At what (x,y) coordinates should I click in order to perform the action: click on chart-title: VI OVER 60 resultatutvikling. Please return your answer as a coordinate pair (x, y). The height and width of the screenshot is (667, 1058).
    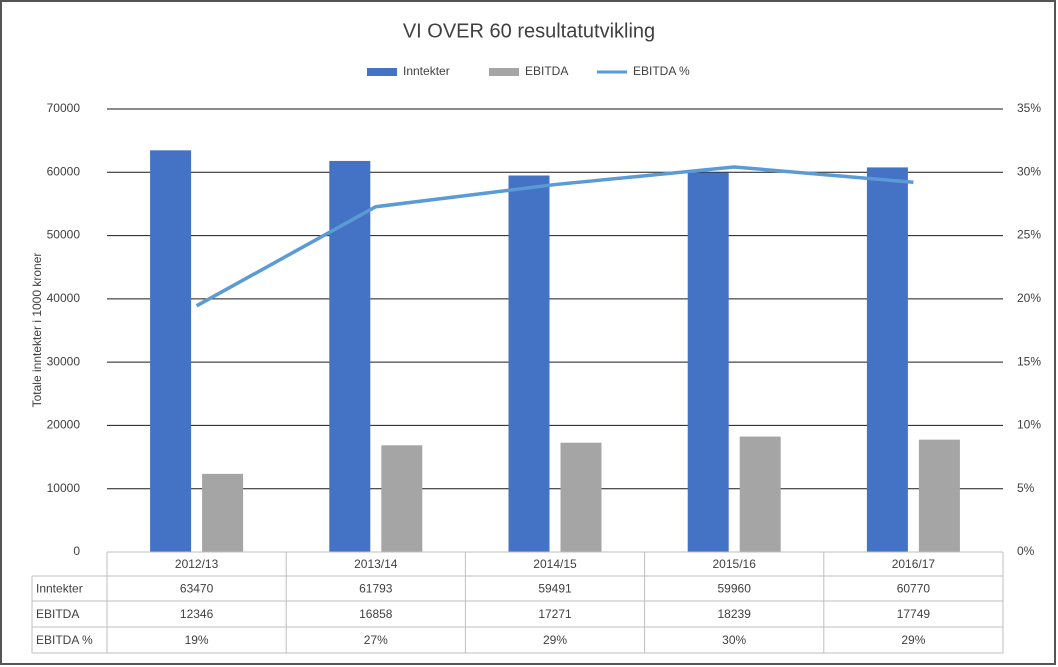
    Looking at the image, I should click on (529, 31).